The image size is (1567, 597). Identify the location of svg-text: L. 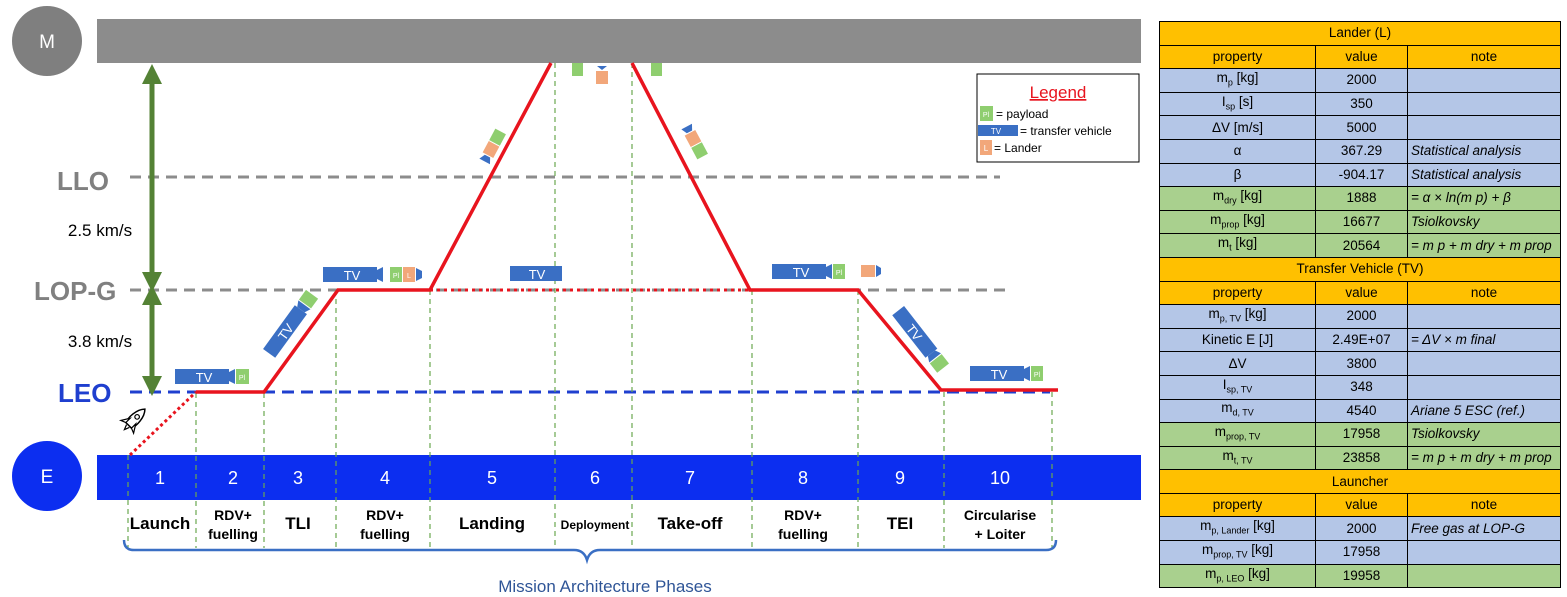
(986, 148).